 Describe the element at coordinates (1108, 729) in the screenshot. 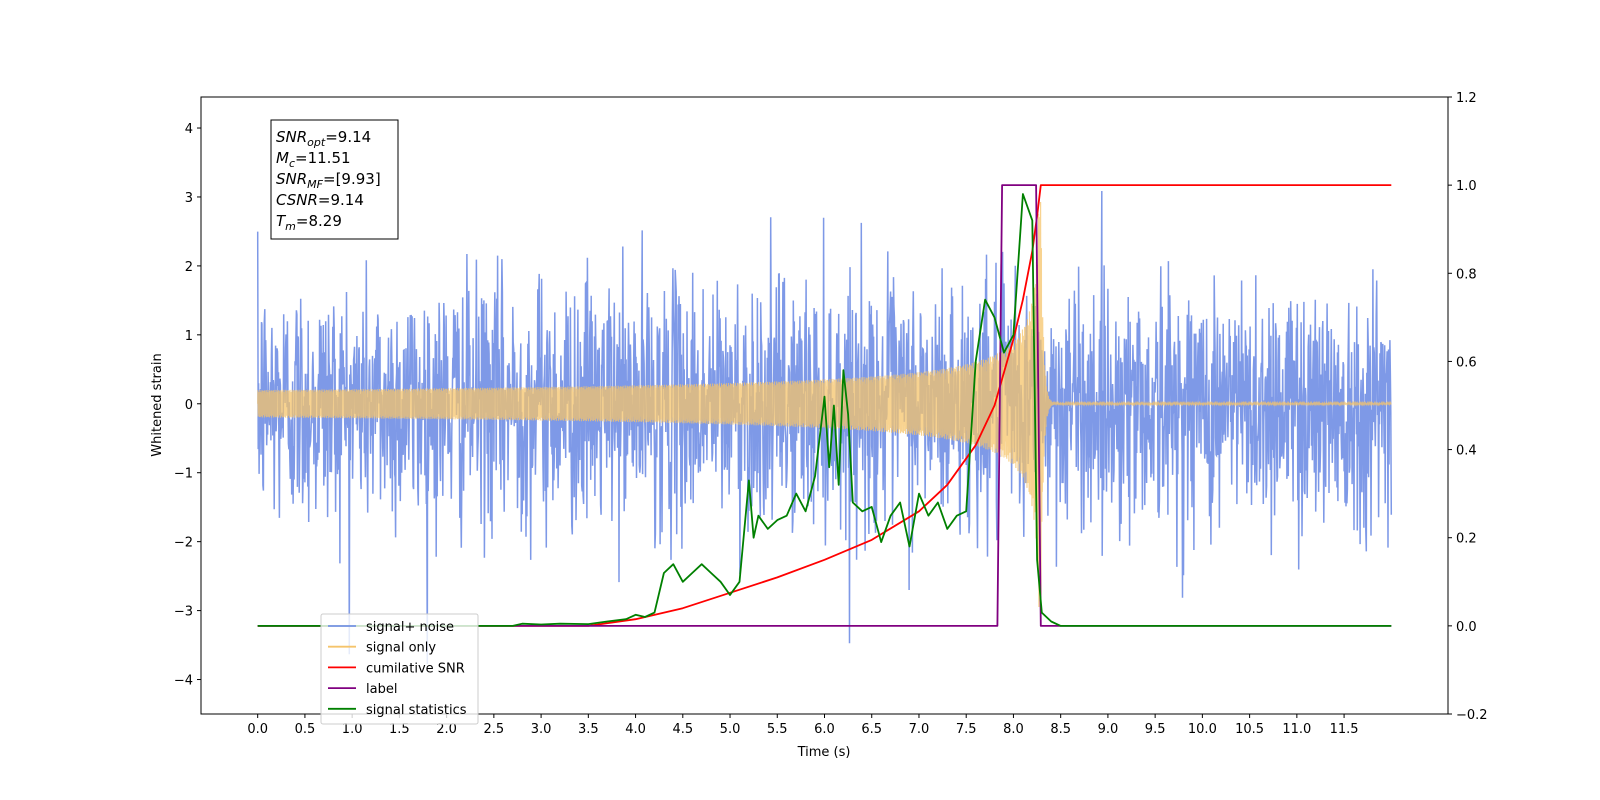

I see `x-tick-label: 9.0` at that location.